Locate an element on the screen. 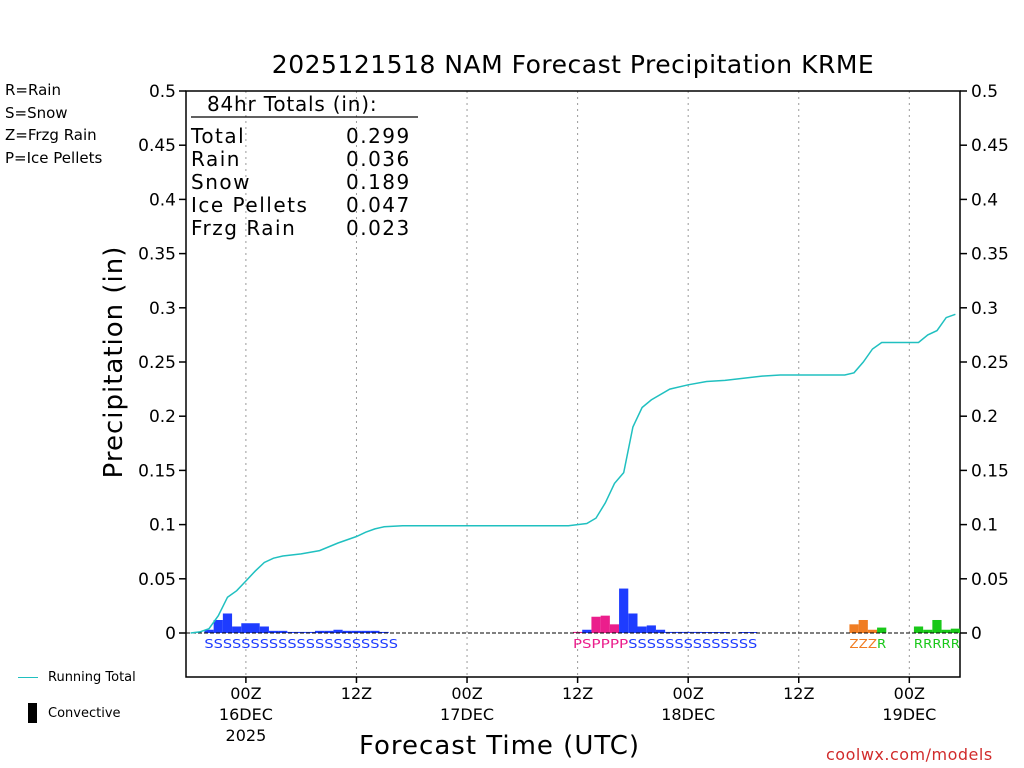 Image resolution: width=1024 pixels, height=768 pixels. y-tick-label-left: 0.4 is located at coordinates (162, 200).